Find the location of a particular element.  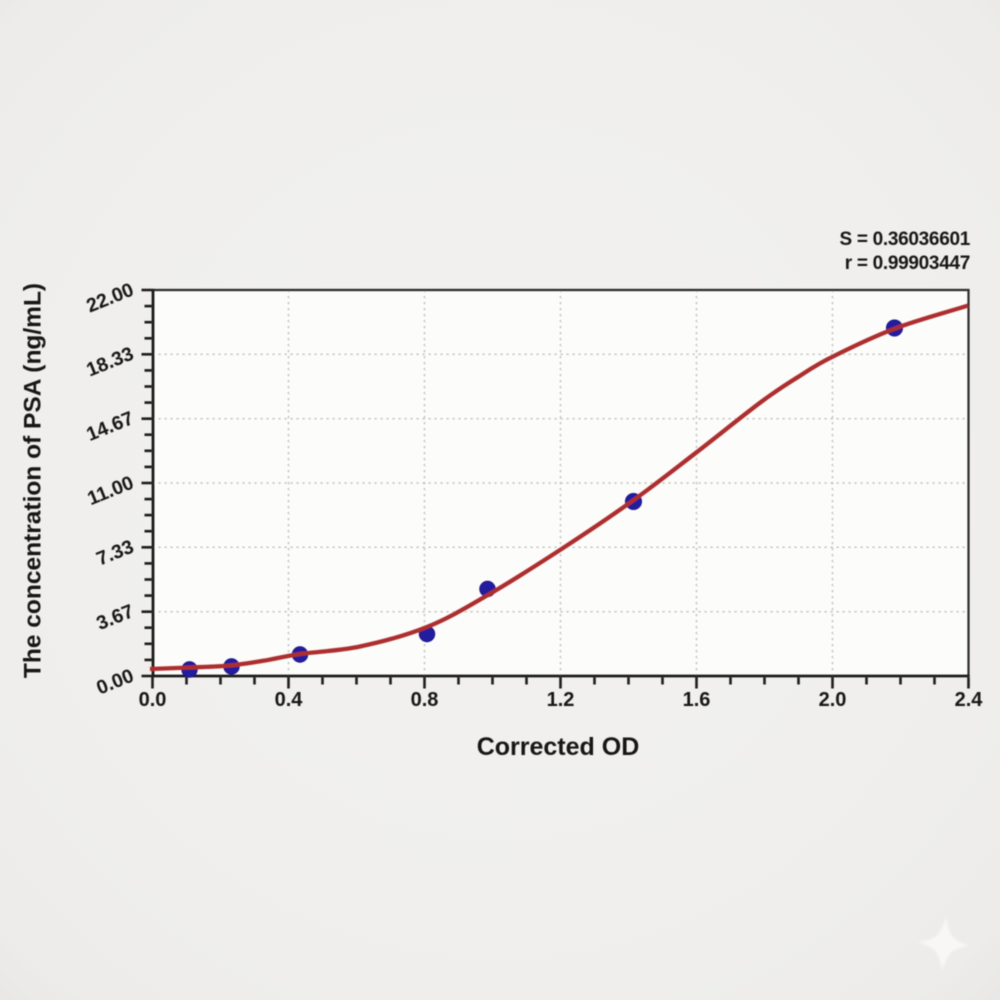

svg-text:The concentration of PSA (ng/m: The concentration of PSA (ng/mL) is located at coordinates (33, 480).